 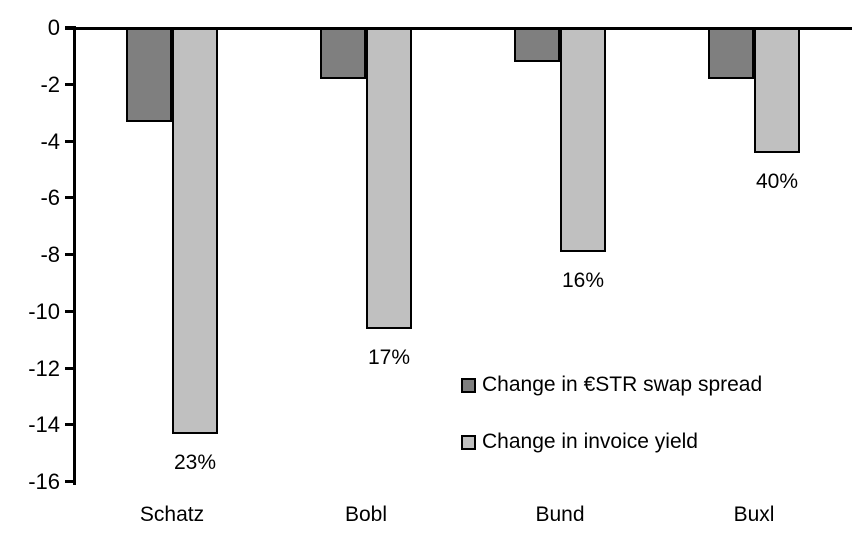 What do you see at coordinates (44, 481) in the screenshot?
I see `y-tick-label--16: -16` at bounding box center [44, 481].